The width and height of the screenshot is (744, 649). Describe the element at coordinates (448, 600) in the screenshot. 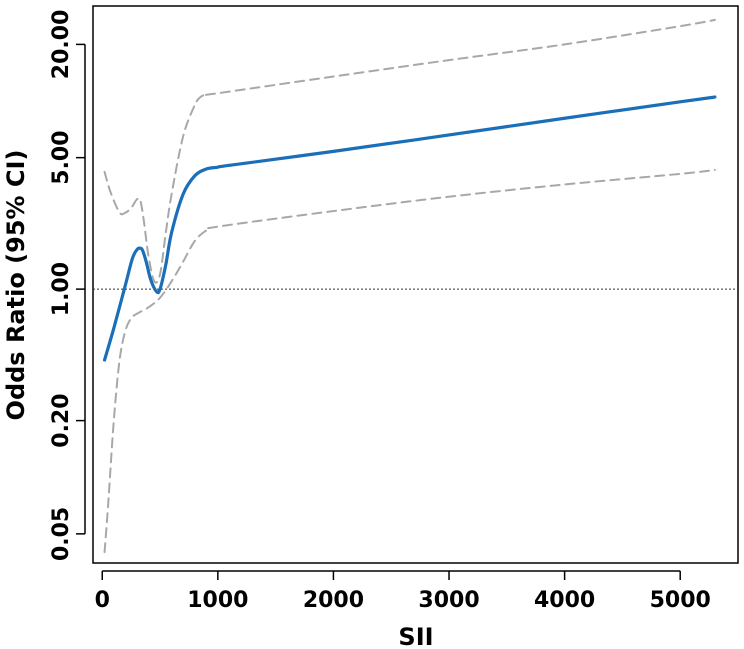

I see `x-tick-label: 3000` at that location.